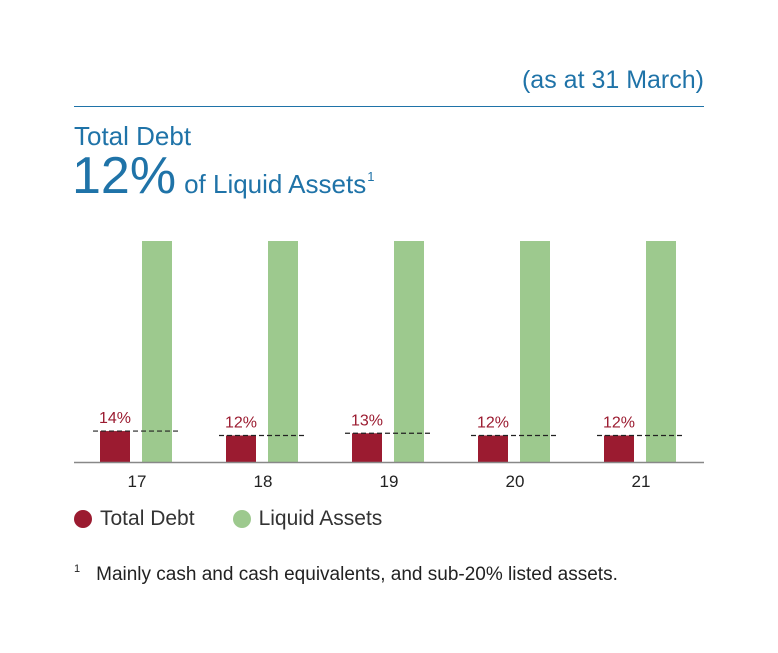 The height and width of the screenshot is (653, 778). What do you see at coordinates (619, 422) in the screenshot?
I see `data-label-21: 12%` at bounding box center [619, 422].